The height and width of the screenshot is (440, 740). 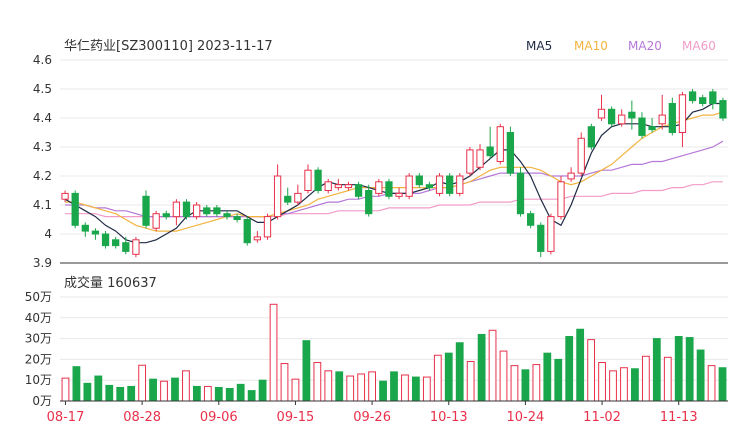 What do you see at coordinates (38, 380) in the screenshot?
I see `volume-tick-label: 10万` at bounding box center [38, 380].